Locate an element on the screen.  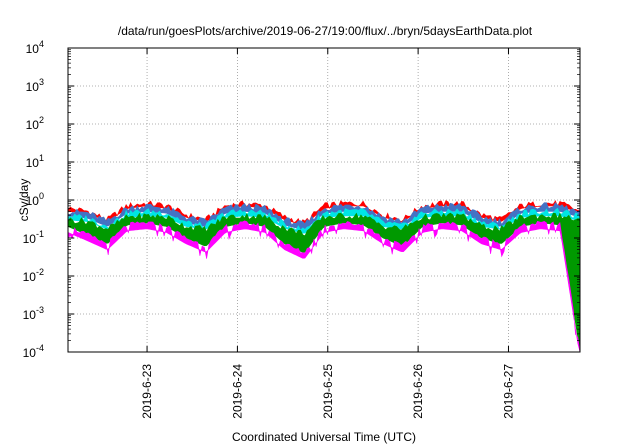
y-tick-label: 10¹ is located at coordinates (35, 161).